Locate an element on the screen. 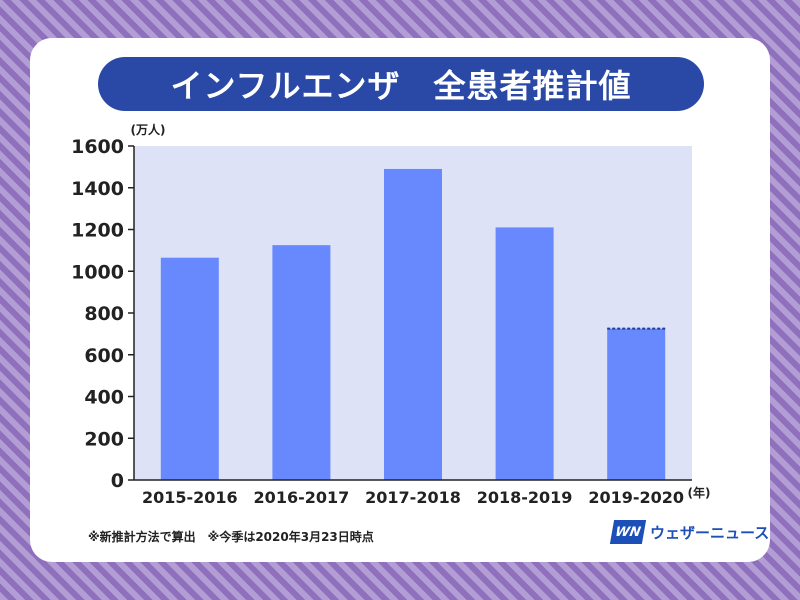 Image resolution: width=800 pixels, height=600 pixels. y-tick-label: 800 is located at coordinates (104, 314).